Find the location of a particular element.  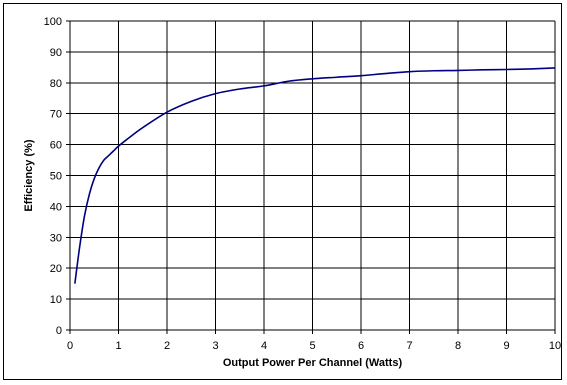

y-tick-label: 70 is located at coordinates (56, 115).